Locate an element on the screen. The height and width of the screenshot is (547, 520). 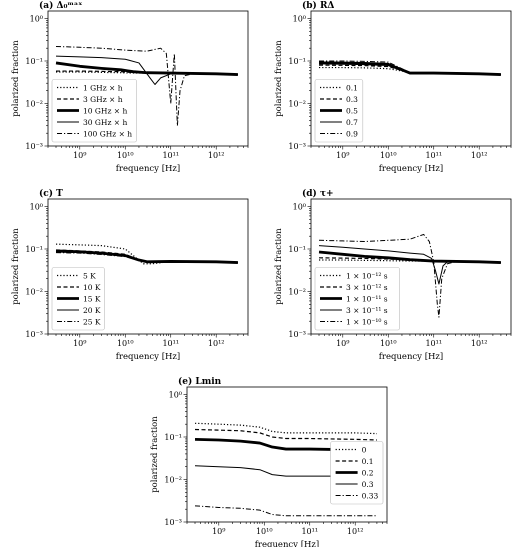
legend-label: 0.33 is located at coordinates (370, 495).